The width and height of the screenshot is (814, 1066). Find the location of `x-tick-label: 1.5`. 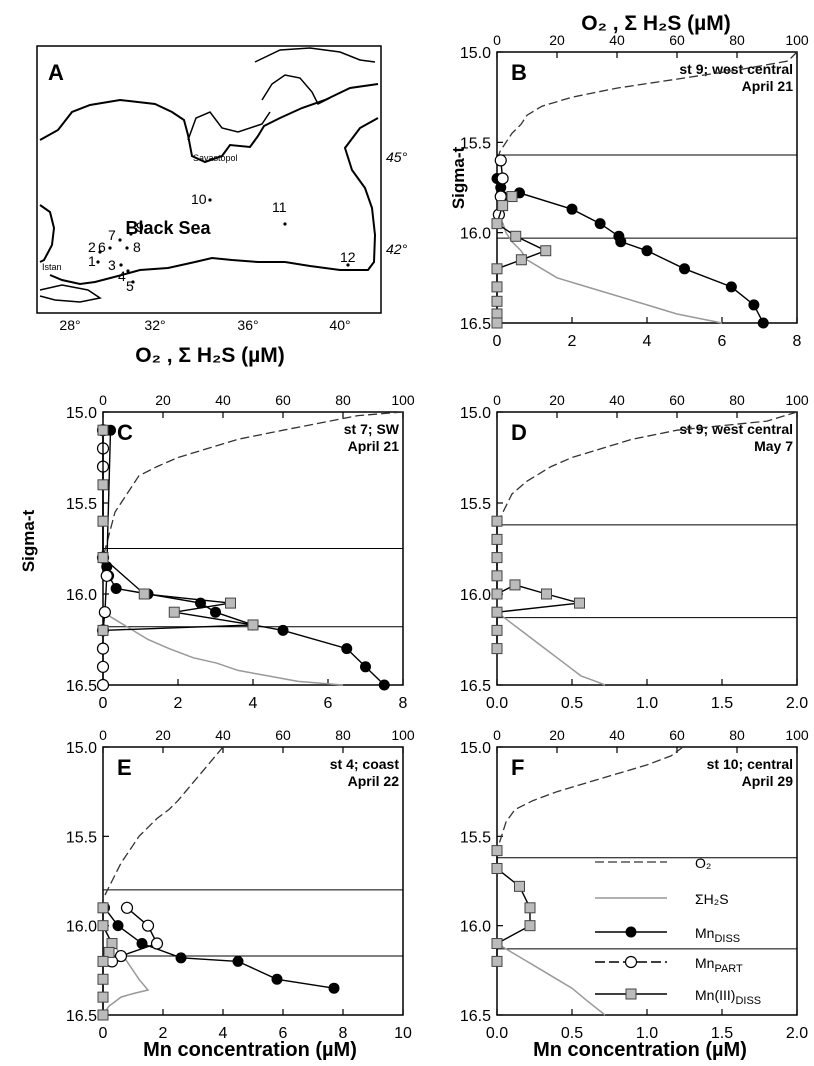

x-tick-label: 1.5 is located at coordinates (722, 1033).